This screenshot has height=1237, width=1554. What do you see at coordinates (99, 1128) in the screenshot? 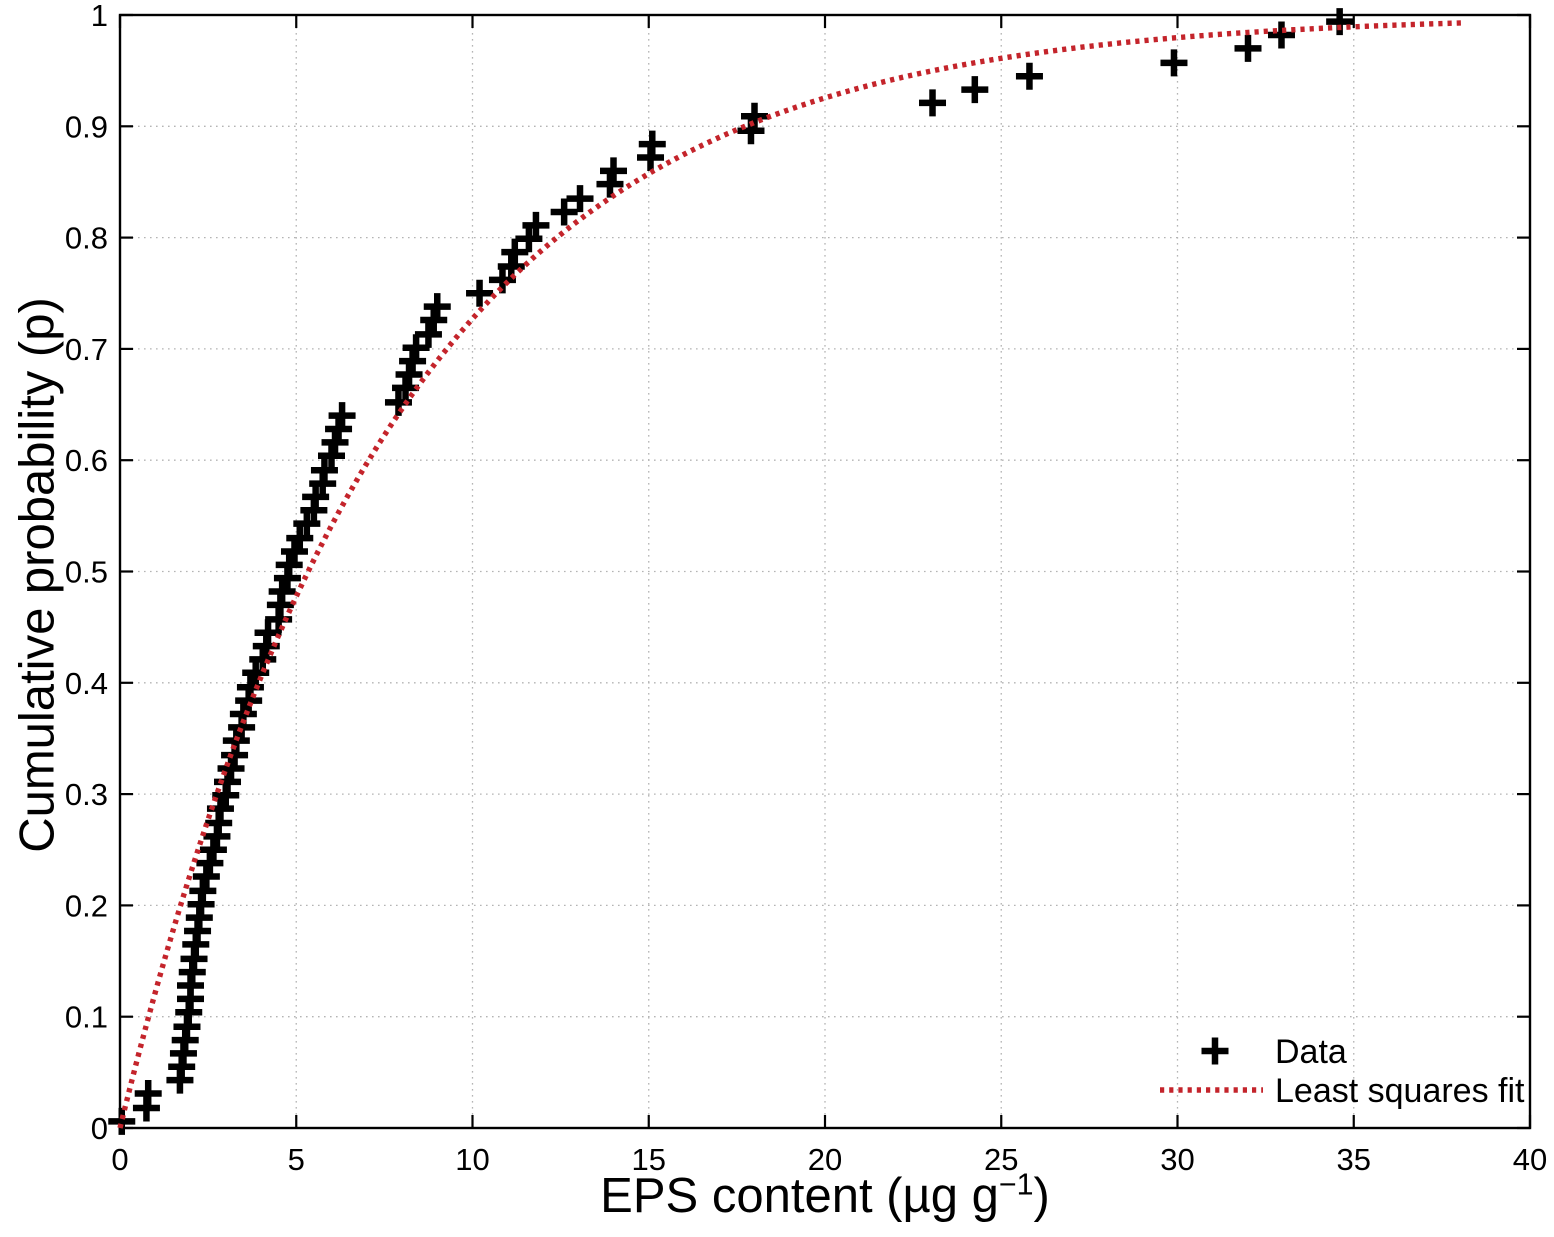
I see `y-tick-label: 0` at bounding box center [99, 1128].